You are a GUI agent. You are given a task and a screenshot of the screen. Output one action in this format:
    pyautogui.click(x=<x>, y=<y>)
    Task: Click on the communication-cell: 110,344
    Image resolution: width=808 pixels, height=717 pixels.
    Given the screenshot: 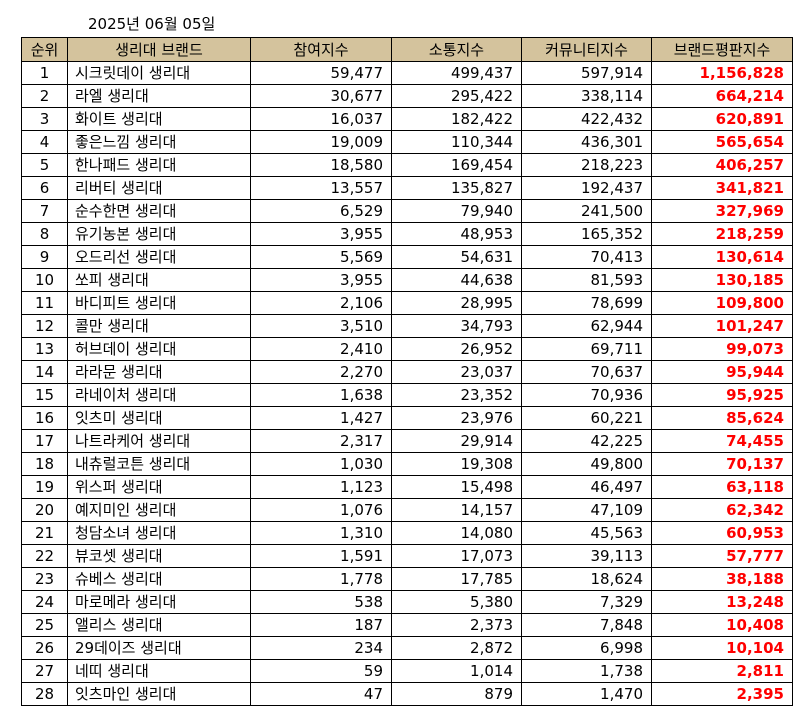 What is the action you would take?
    pyautogui.click(x=456, y=142)
    